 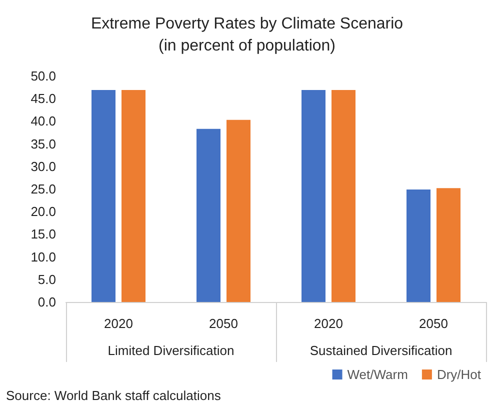 I want to click on text: Limited Diversification, so click(x=171, y=350).